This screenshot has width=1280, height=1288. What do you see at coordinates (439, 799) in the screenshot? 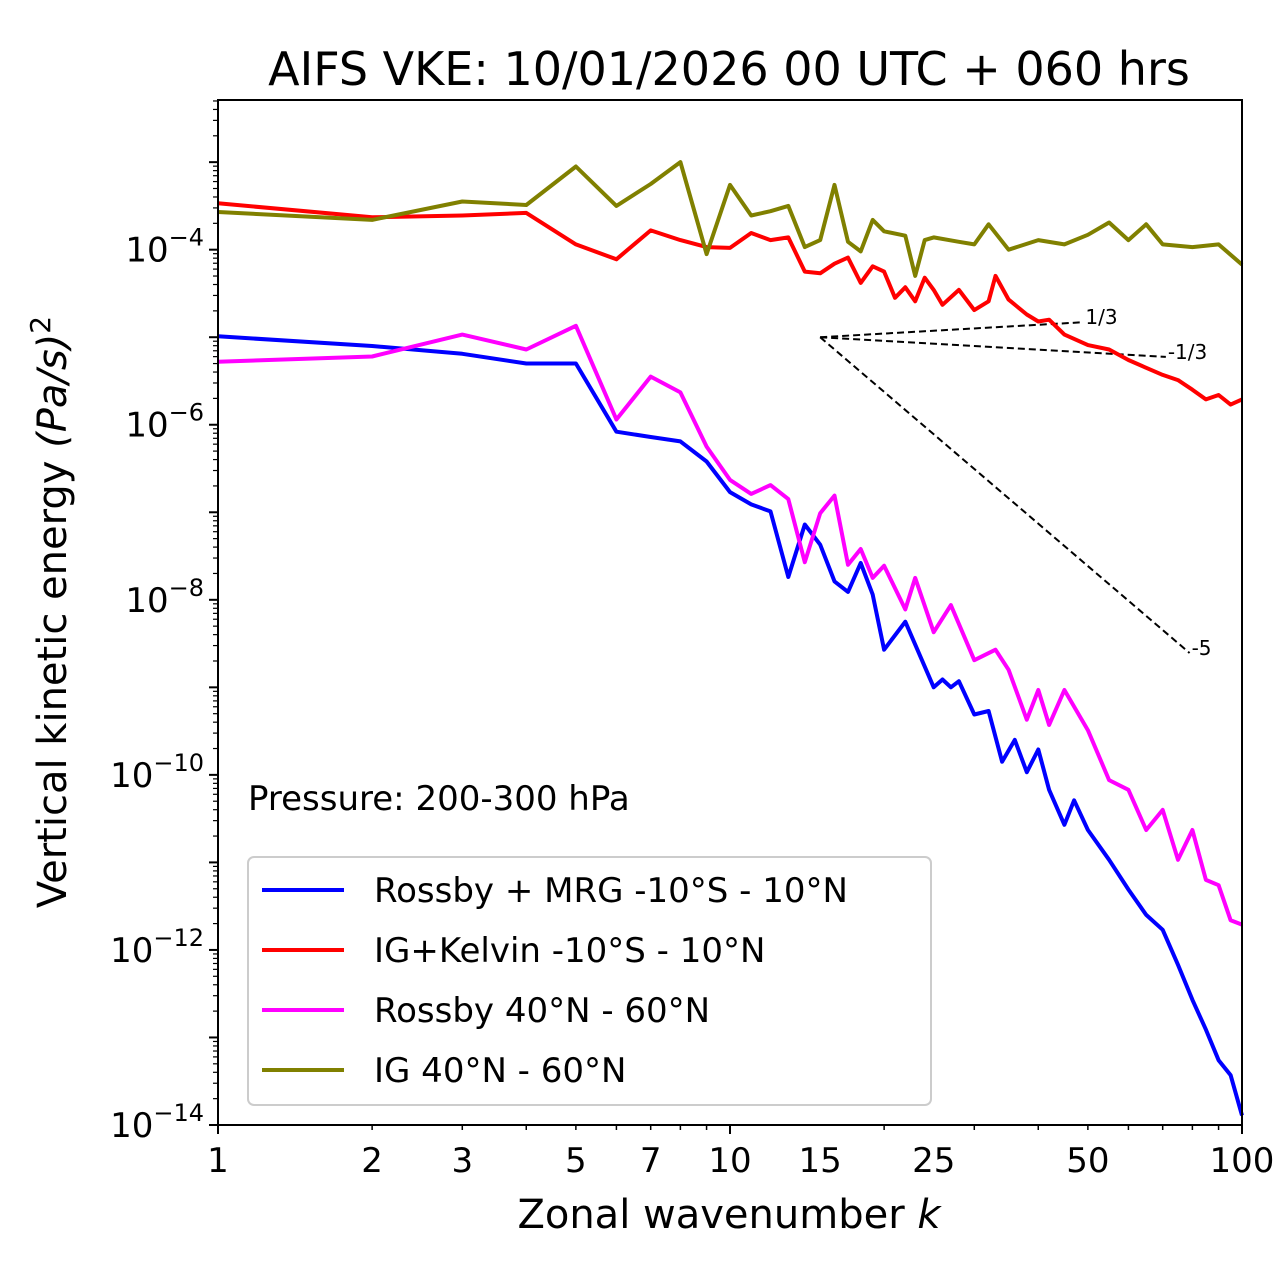
I see `pressure-annotation: Pressure: 200-300 hPa` at bounding box center [439, 799].